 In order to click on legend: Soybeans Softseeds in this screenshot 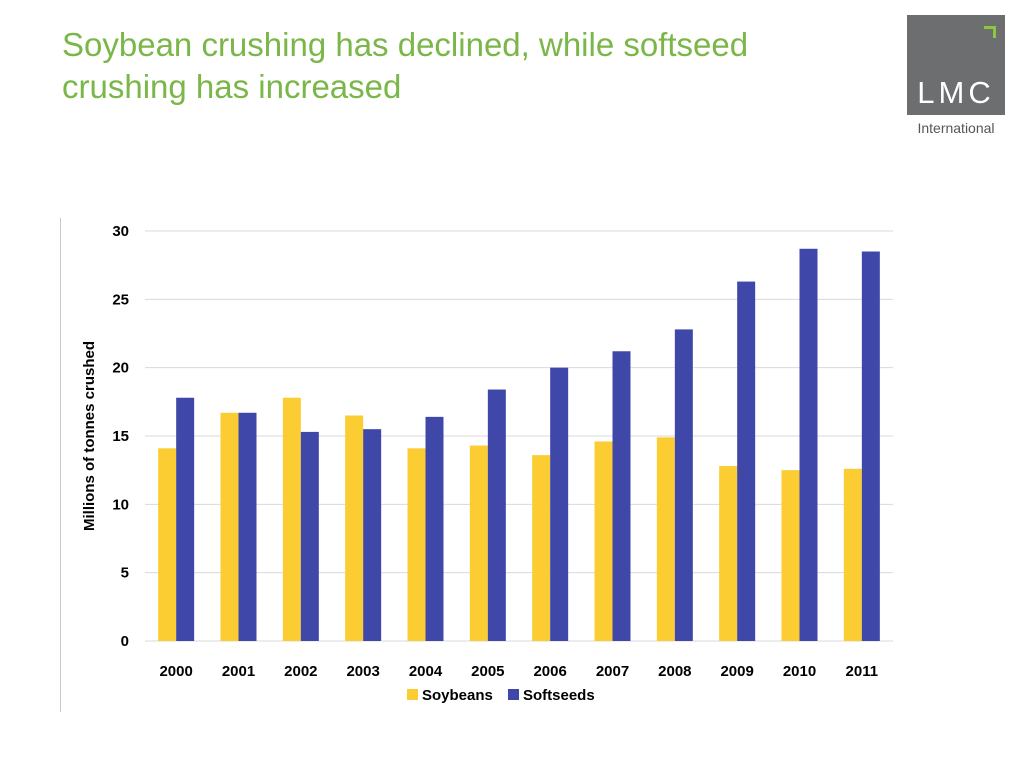, I will do `click(501, 695)`.